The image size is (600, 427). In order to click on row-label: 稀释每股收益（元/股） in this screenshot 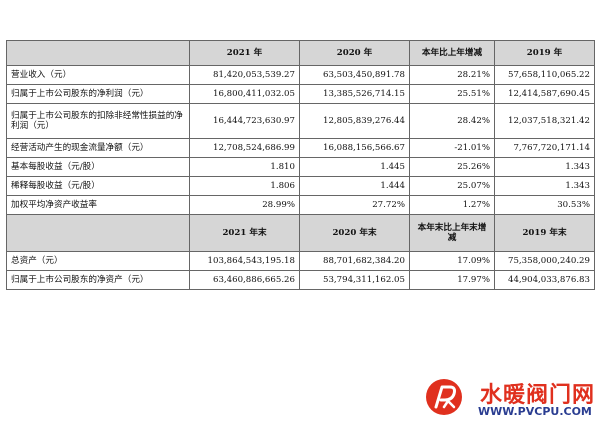, I will do `click(98, 186)`.